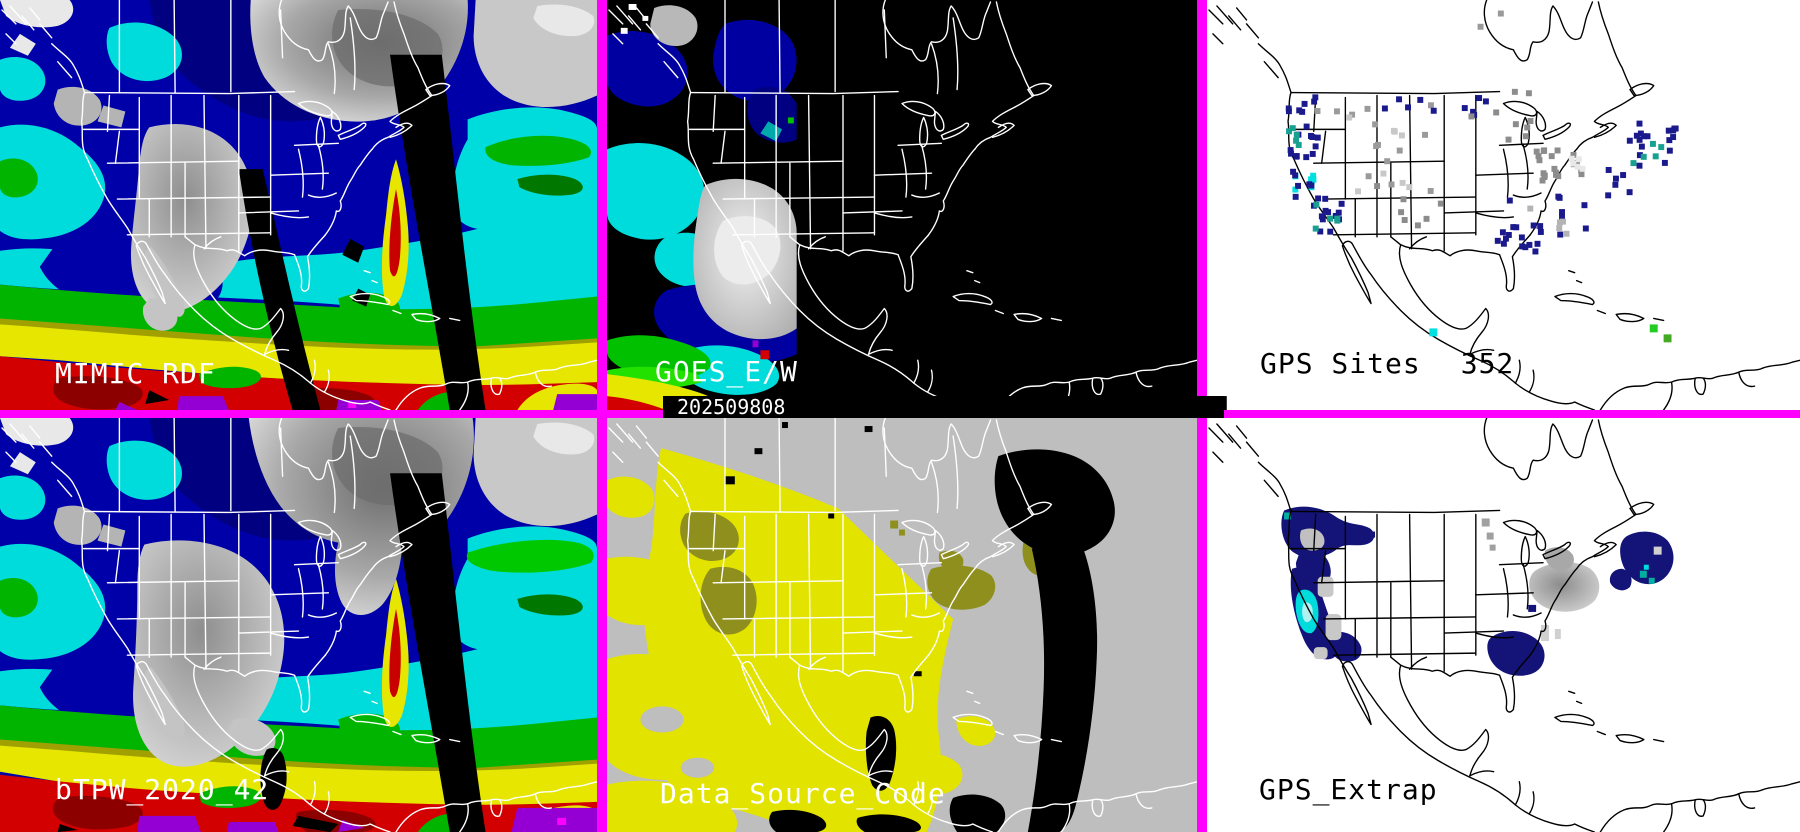 This screenshot has width=1800, height=832. What do you see at coordinates (135, 373) in the screenshot?
I see `panel-label-mimic-rdf: MIMIC RDF` at bounding box center [135, 373].